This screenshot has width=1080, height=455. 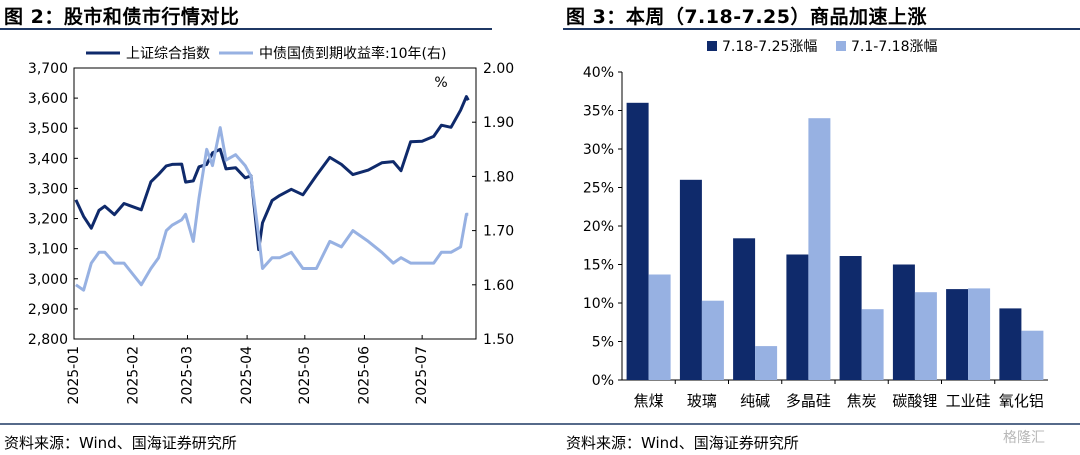 I want to click on bar-y-tick-label: 25%, so click(x=598, y=189).